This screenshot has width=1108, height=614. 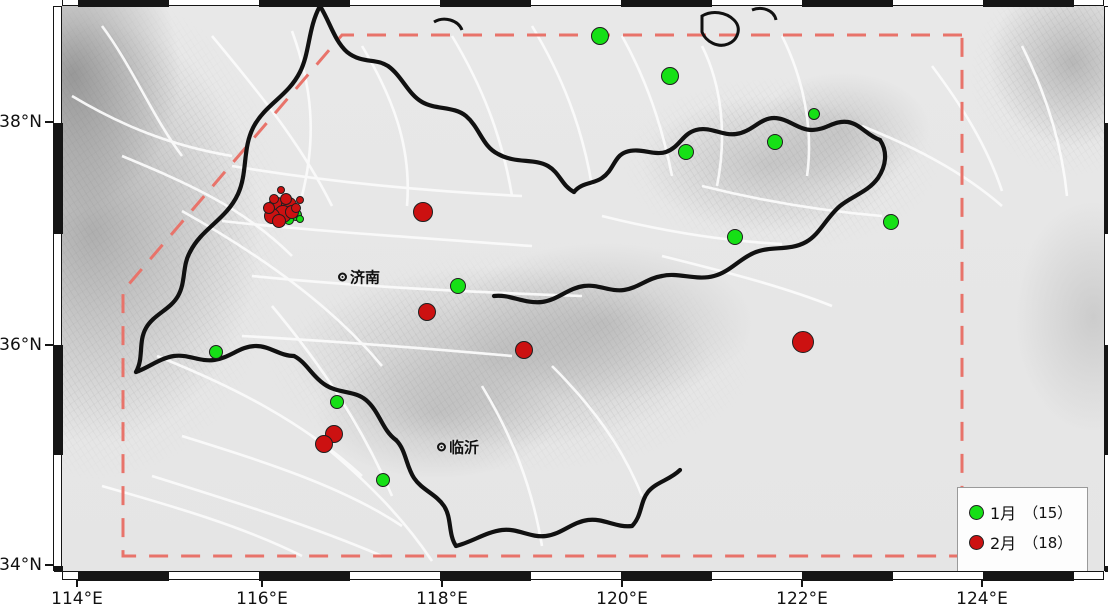 I want to click on y-axis-tick-label: 34°N, so click(x=21, y=565).